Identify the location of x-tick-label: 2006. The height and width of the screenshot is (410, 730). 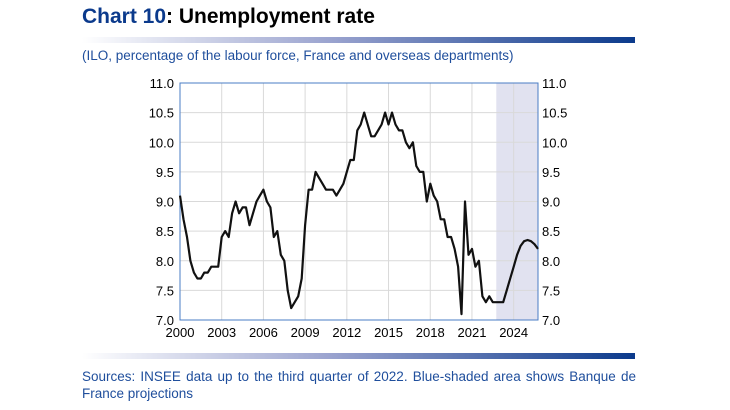
(263, 332).